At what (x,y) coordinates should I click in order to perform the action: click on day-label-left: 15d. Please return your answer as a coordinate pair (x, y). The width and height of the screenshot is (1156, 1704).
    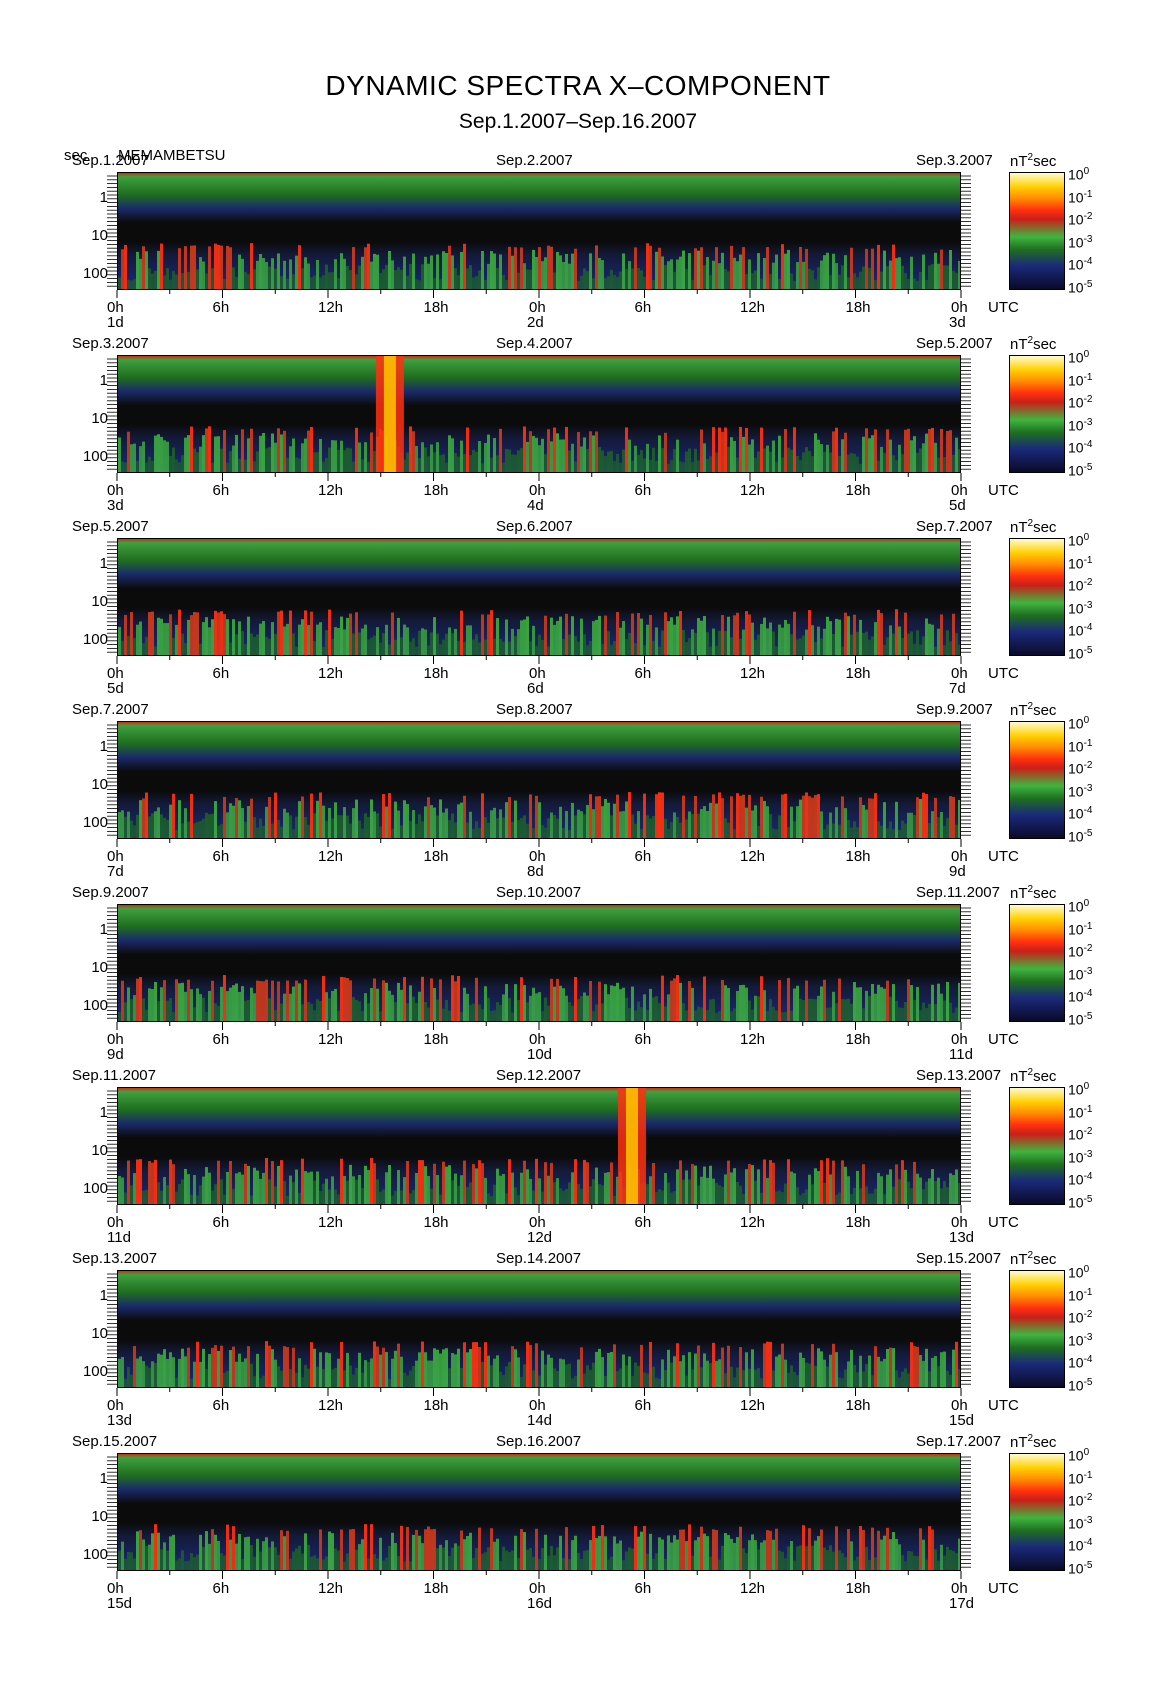
    Looking at the image, I should click on (120, 1603).